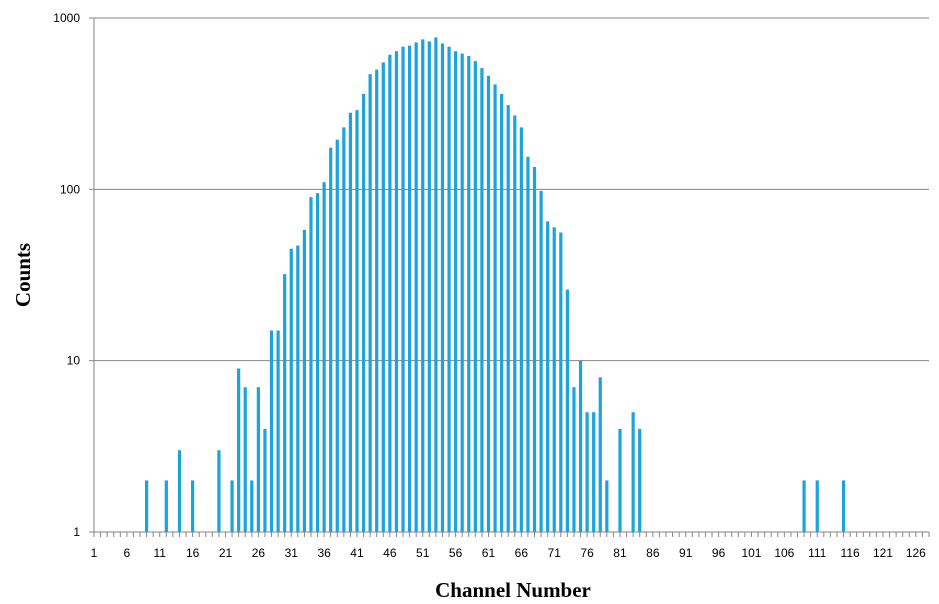 Image resolution: width=939 pixels, height=604 pixels. What do you see at coordinates (751, 553) in the screenshot?
I see `x-tick-label-101: 101` at bounding box center [751, 553].